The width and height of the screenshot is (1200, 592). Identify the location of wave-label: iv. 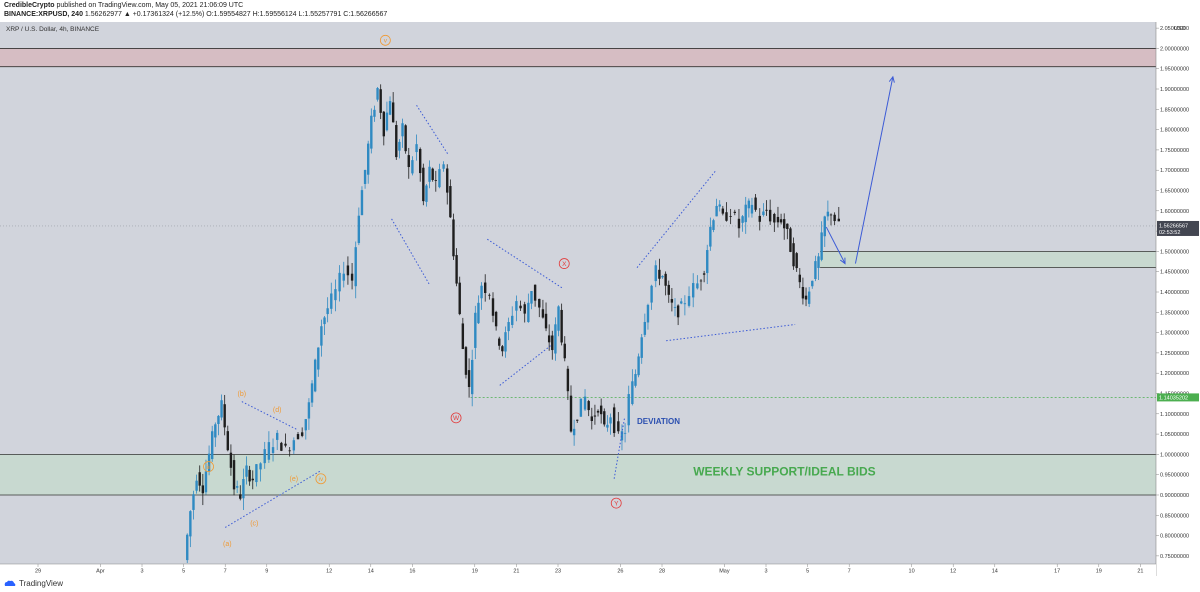
(321, 479).